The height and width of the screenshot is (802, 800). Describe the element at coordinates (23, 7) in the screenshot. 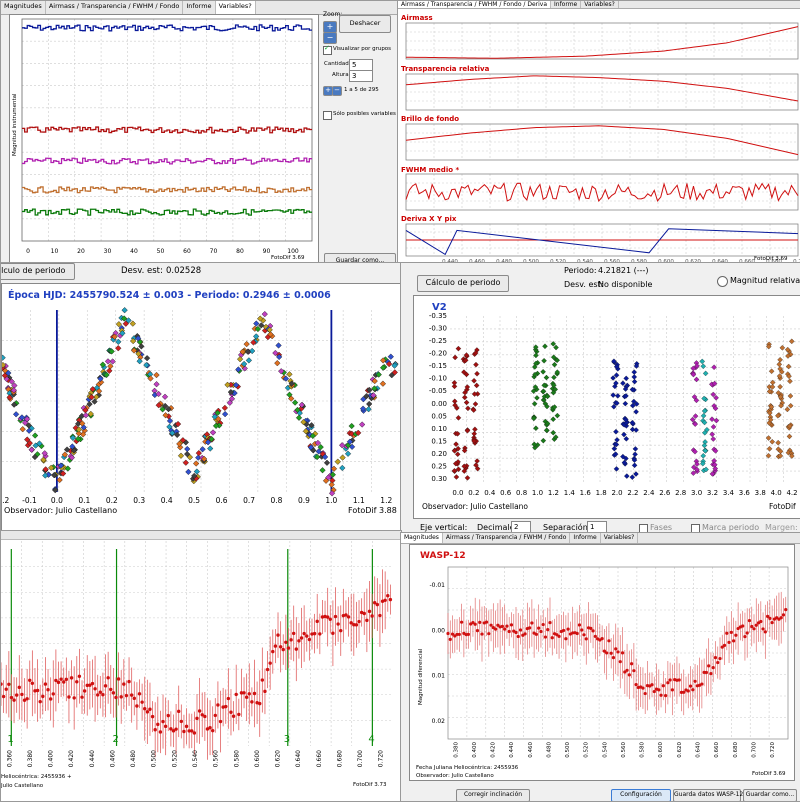

I see `tab-magnitudes: Magnitudes` at that location.